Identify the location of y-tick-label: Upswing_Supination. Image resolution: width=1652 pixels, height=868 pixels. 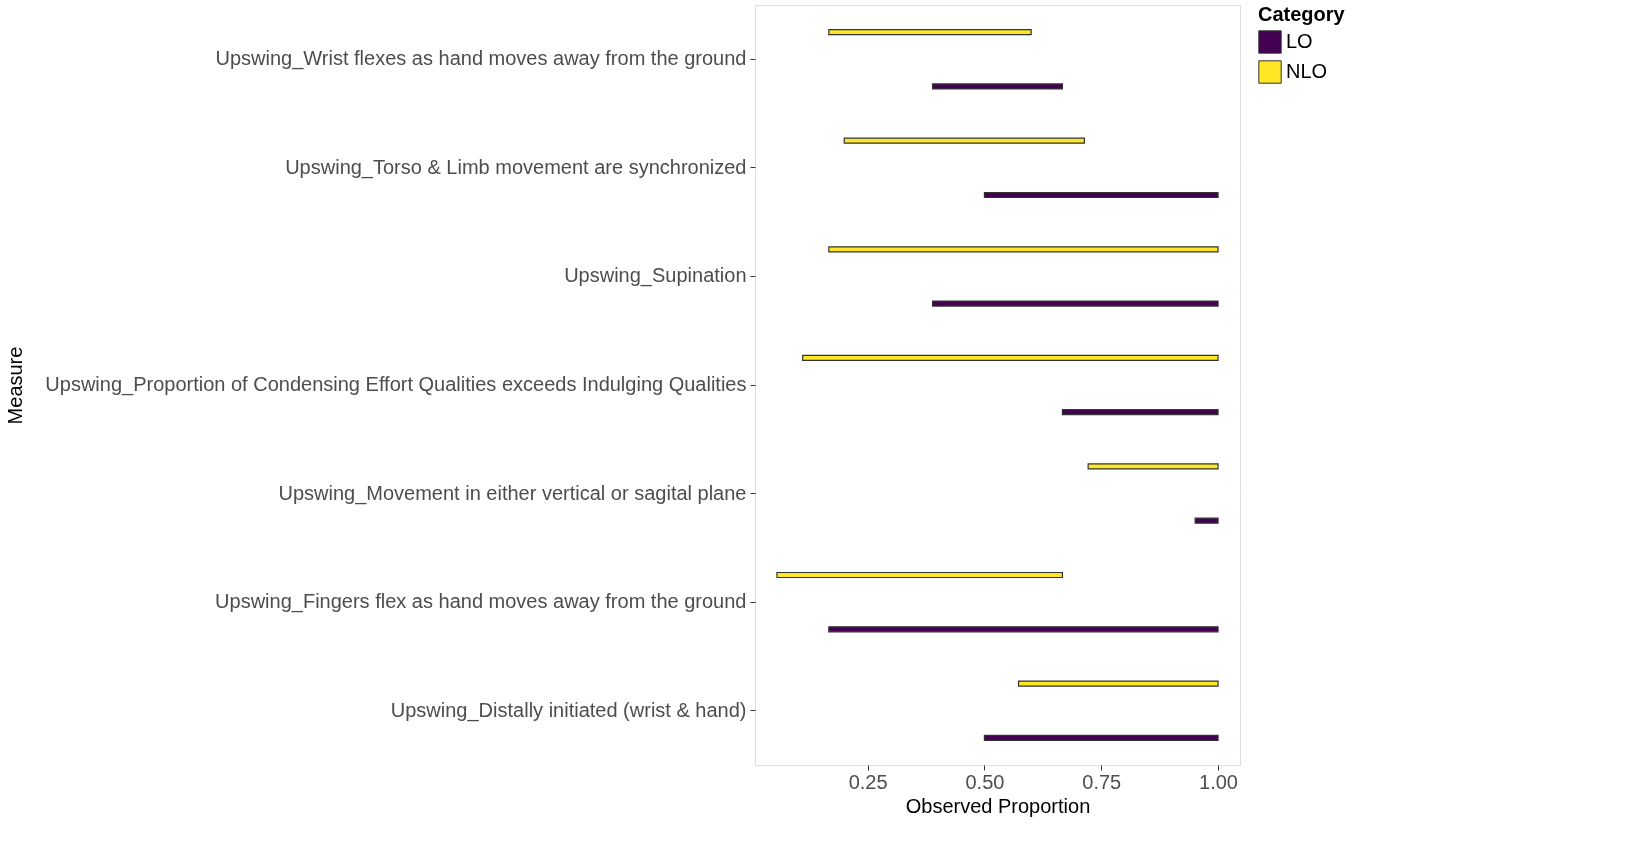
(655, 276).